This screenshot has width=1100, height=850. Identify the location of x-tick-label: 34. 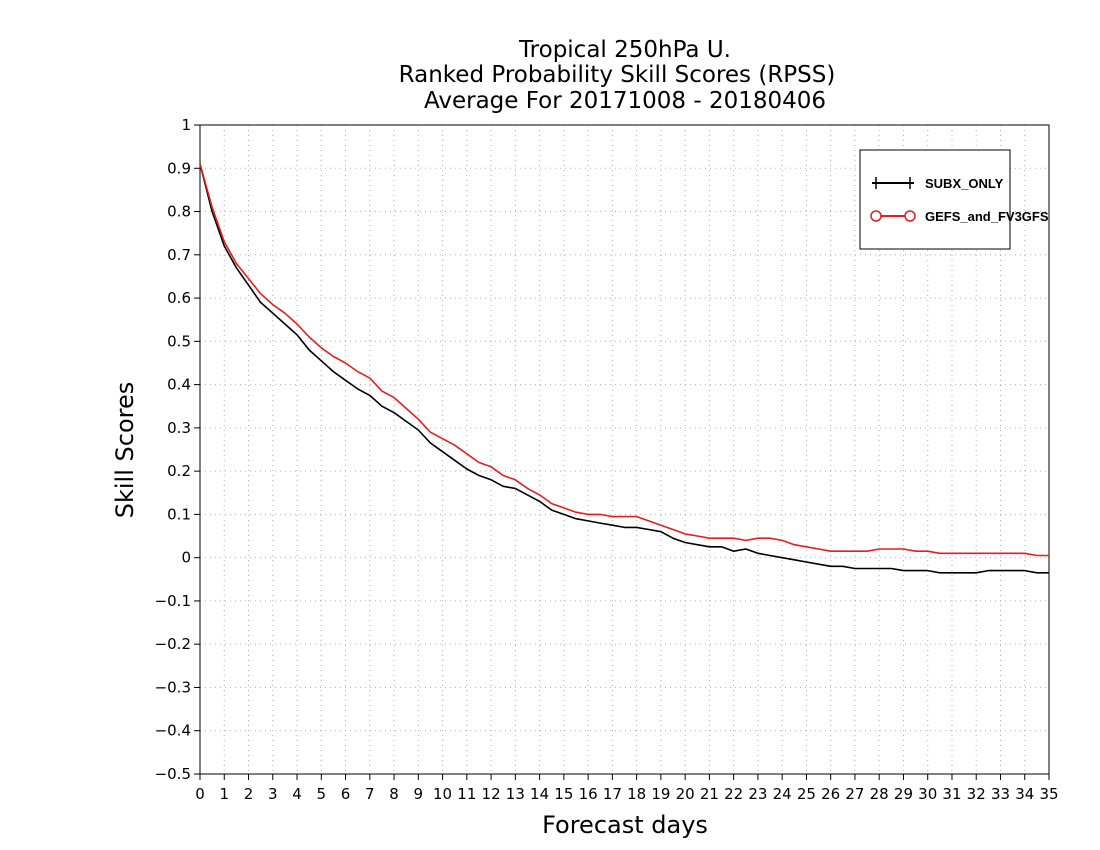
(1024, 794).